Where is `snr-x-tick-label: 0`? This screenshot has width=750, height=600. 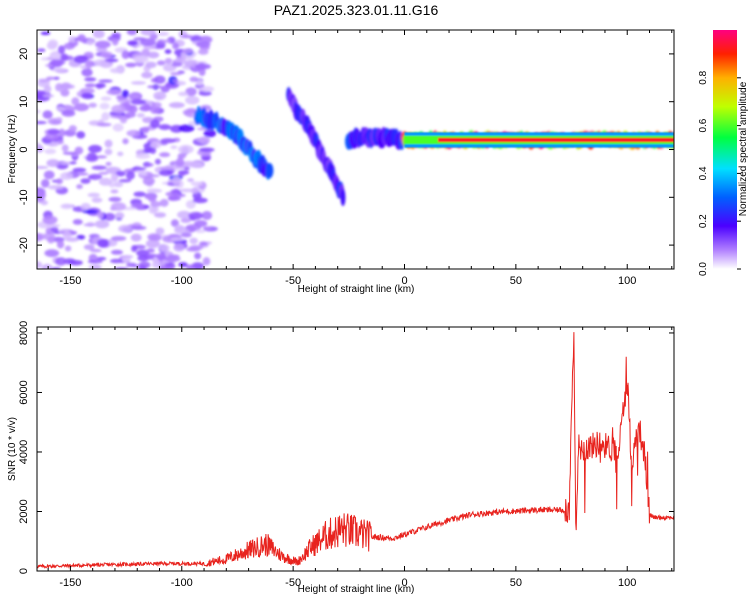
snr-x-tick-label: 0 is located at coordinates (404, 583).